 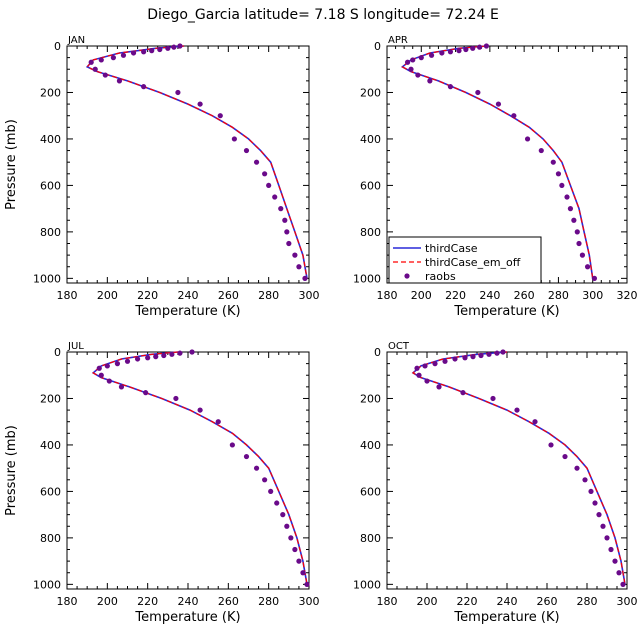 What do you see at coordinates (367, 278) in the screenshot?
I see `y-tick-label: 1000` at bounding box center [367, 278].